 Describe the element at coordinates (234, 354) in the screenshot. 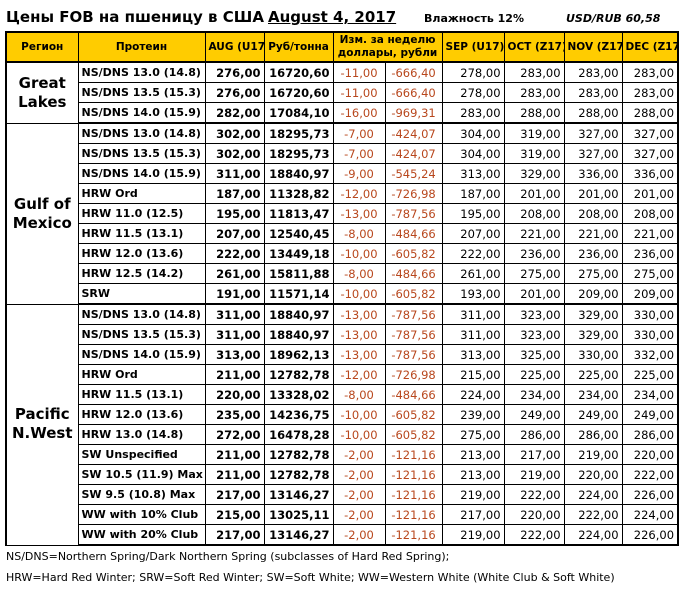

I see `aug-price-cell: 313,00` at that location.